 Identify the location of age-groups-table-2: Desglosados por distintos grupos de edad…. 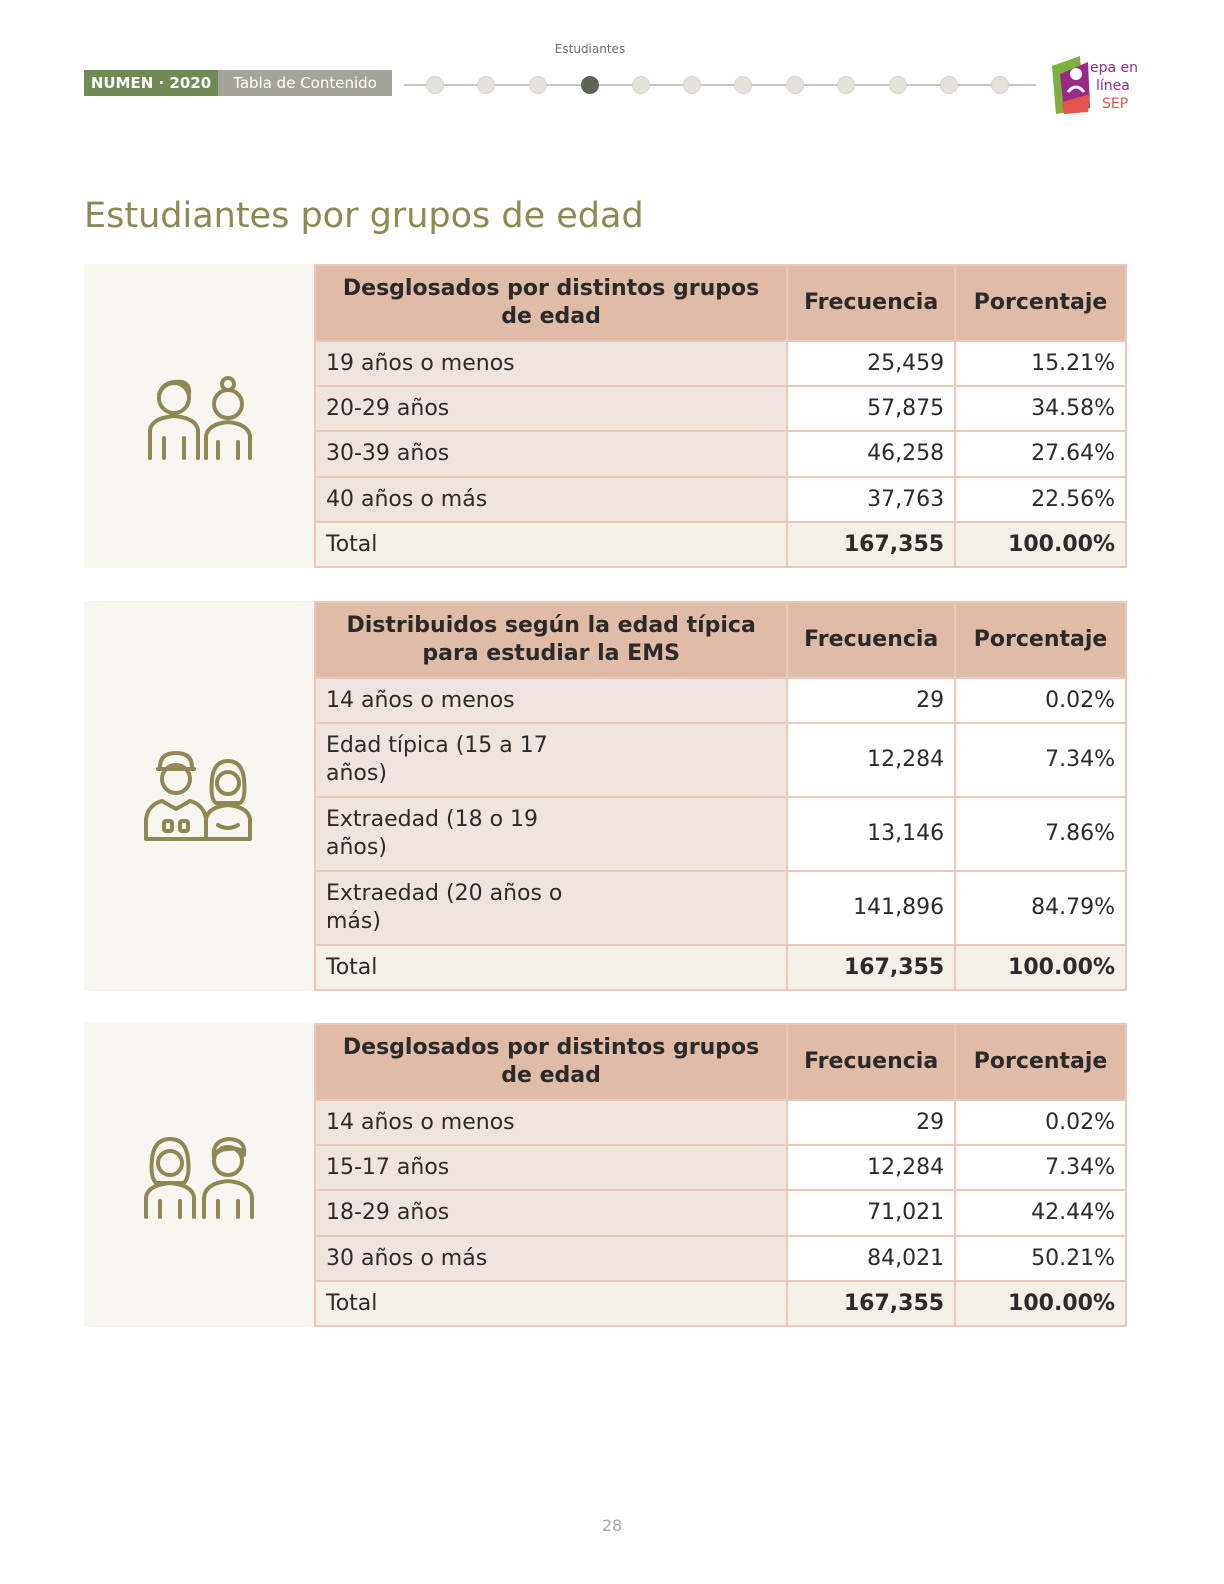
(720, 1175).